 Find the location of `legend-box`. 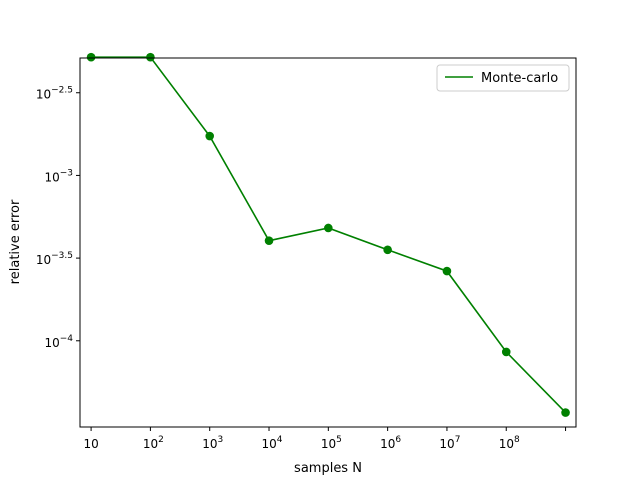

legend-box is located at coordinates (503, 78).